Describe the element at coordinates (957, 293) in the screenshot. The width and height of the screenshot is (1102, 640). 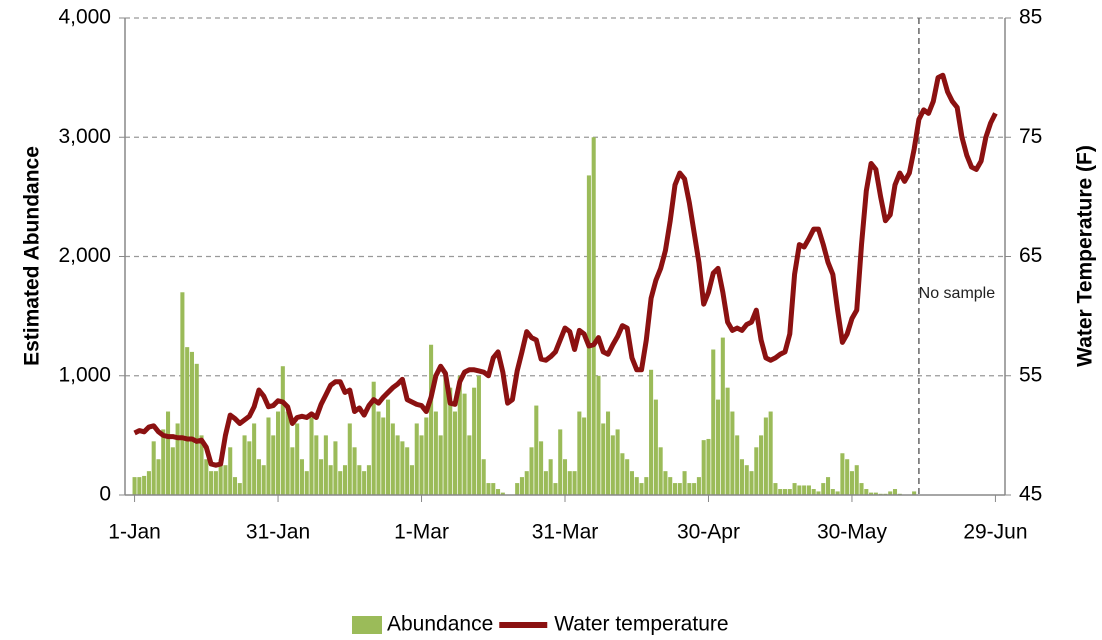
I see `annotation: No sample` at that location.